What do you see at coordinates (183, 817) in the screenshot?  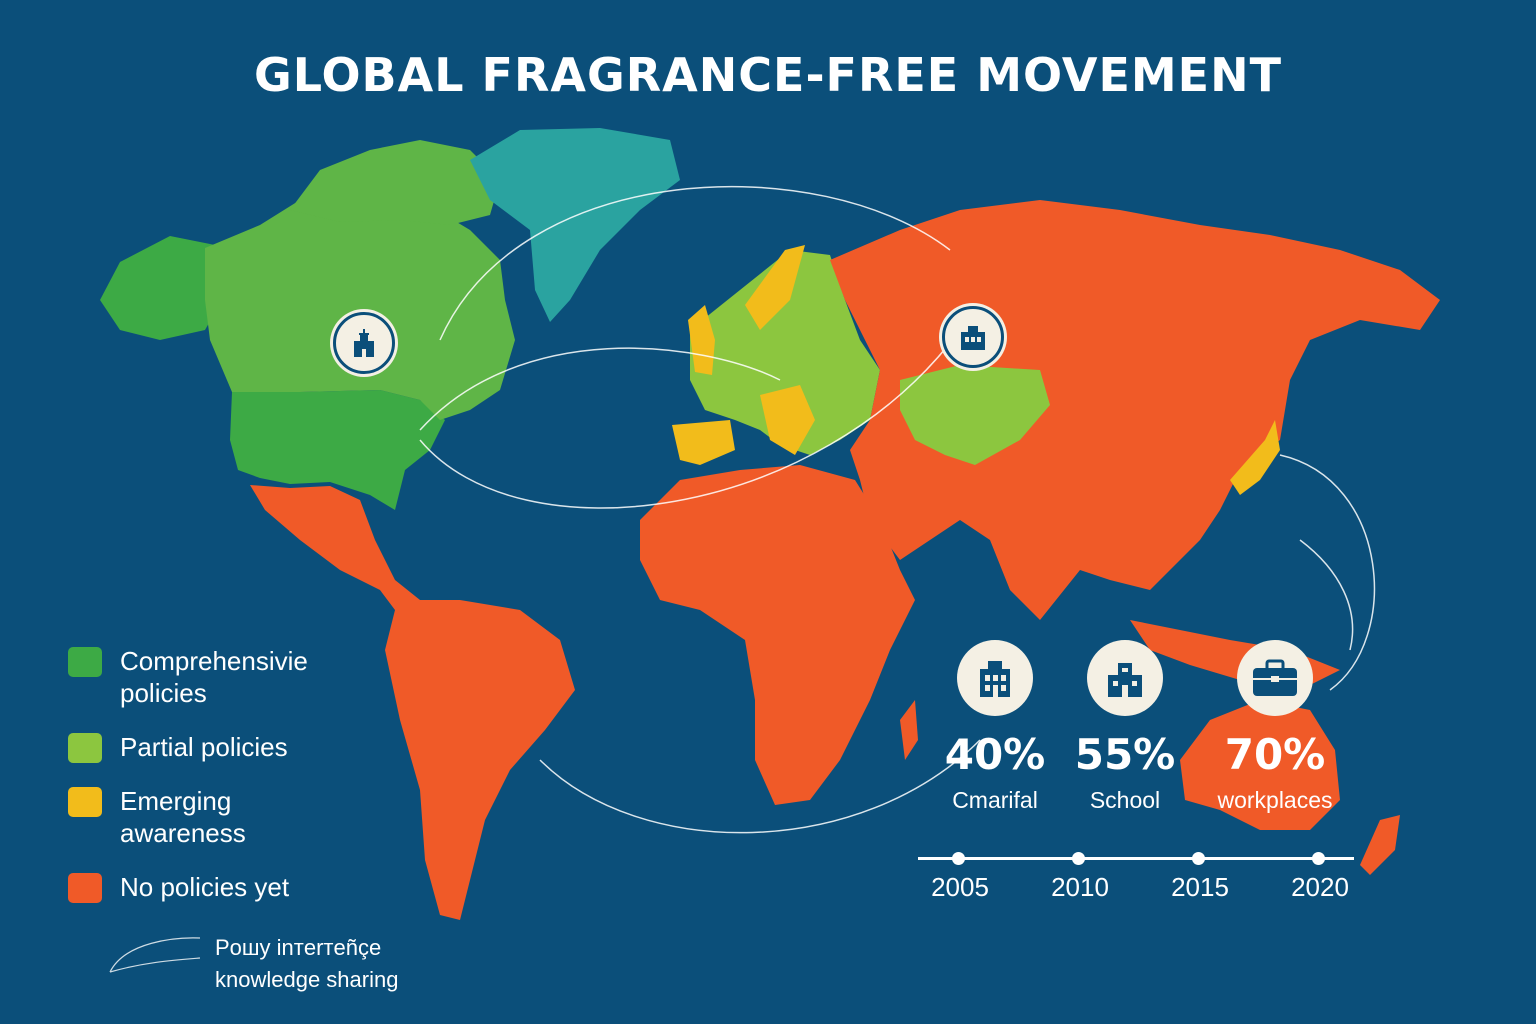 I see `legend-label: Emerging awareness` at bounding box center [183, 817].